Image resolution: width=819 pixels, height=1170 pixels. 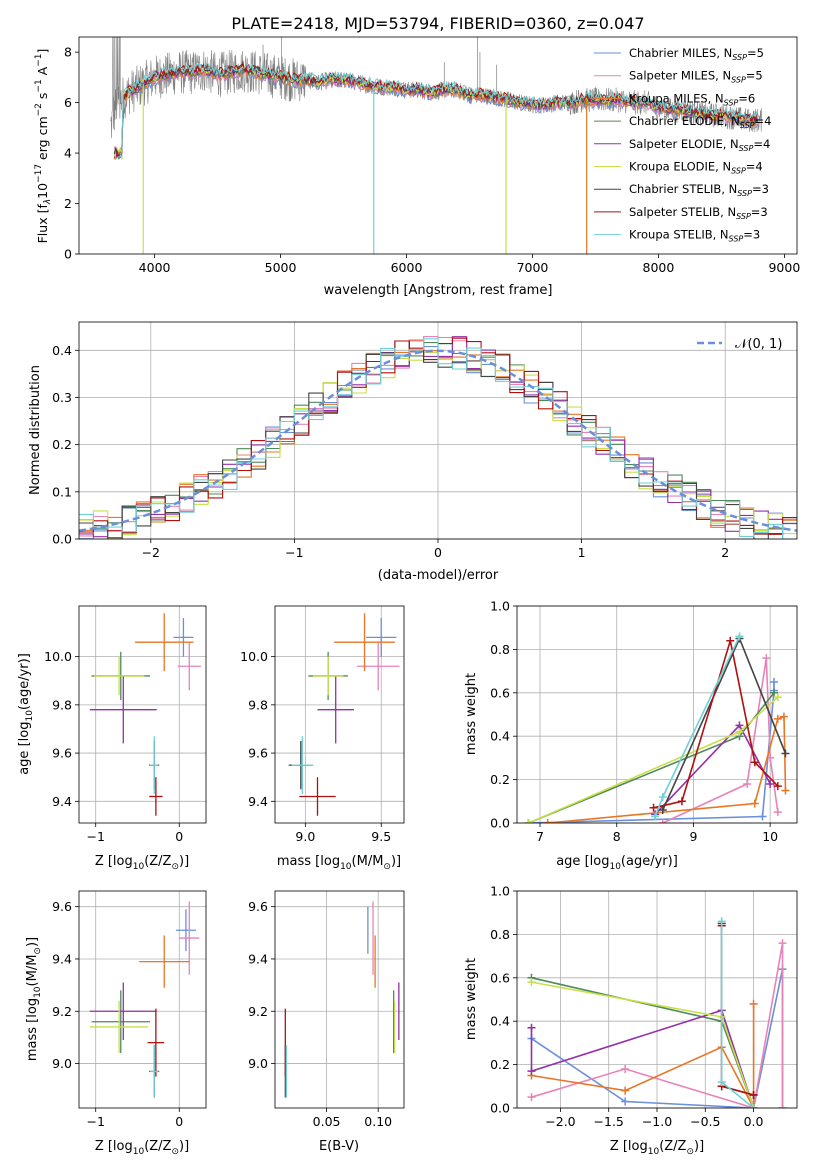 I want to click on x-tick-label: −1.5, so click(x=609, y=1121).